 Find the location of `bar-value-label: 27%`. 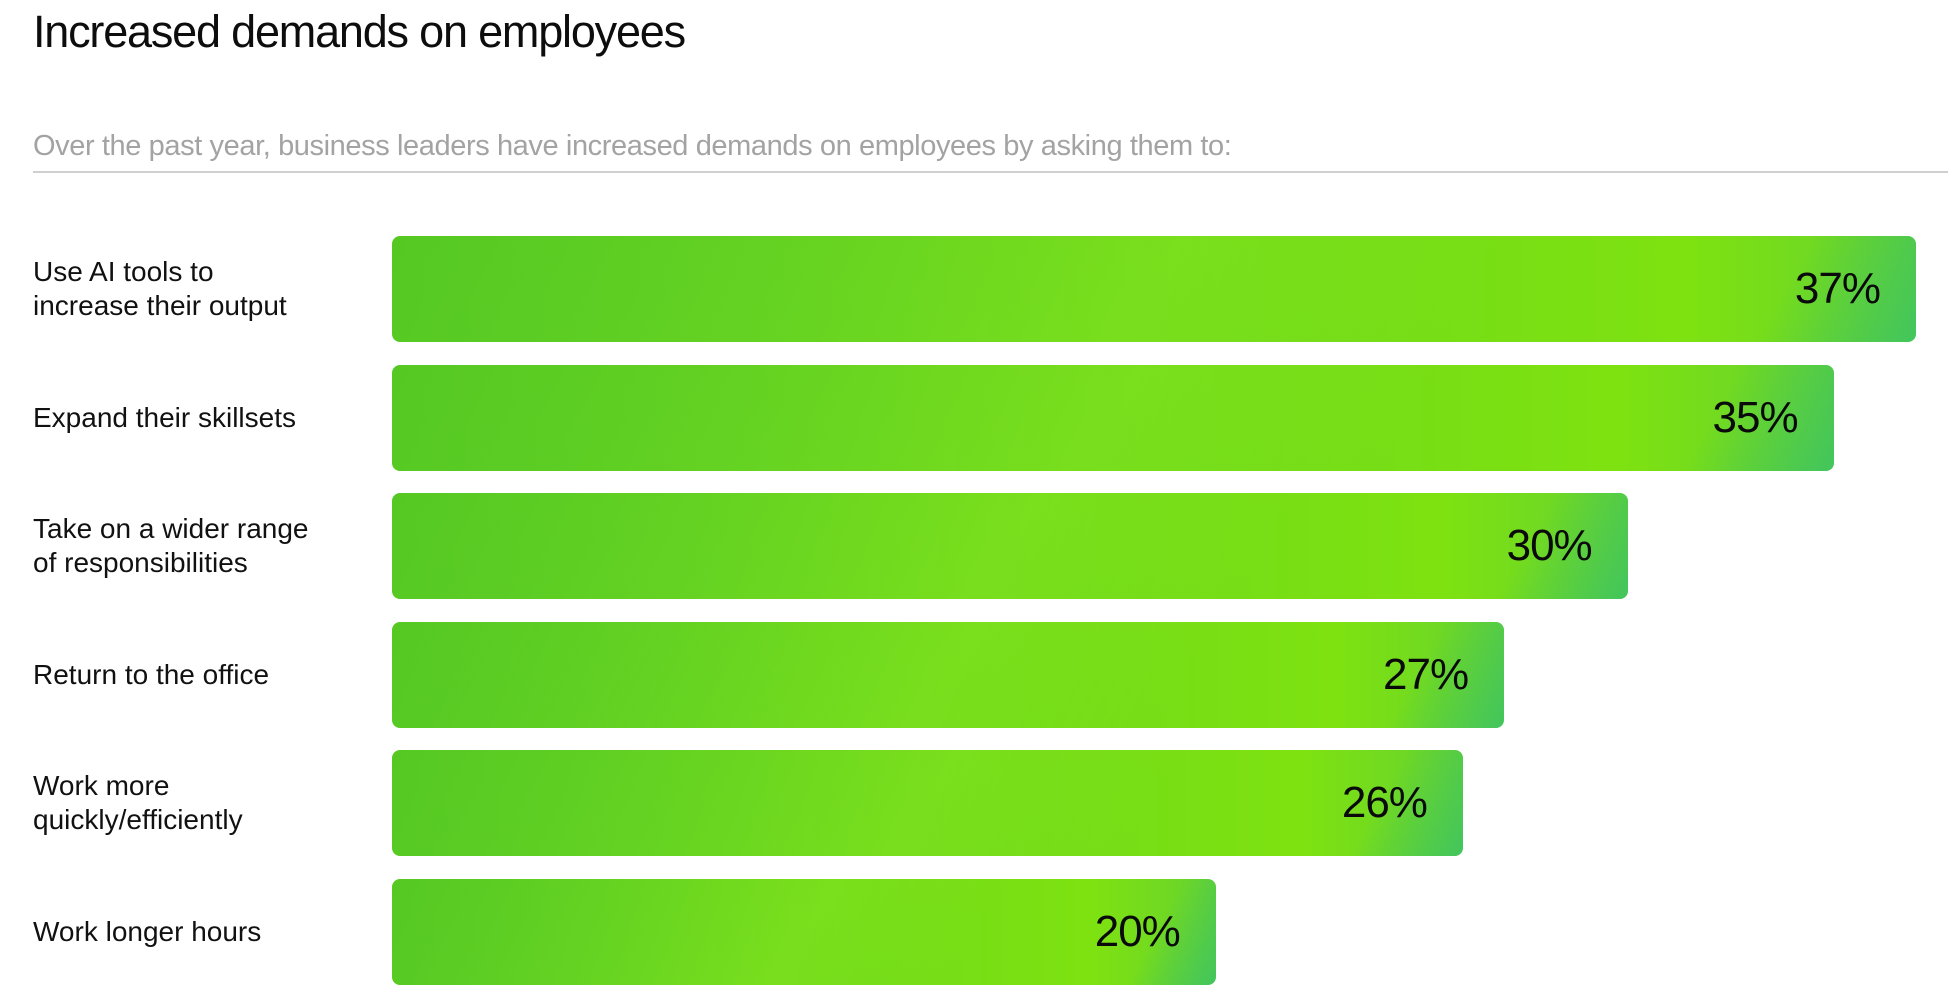

bar-value-label: 27% is located at coordinates (1426, 674).